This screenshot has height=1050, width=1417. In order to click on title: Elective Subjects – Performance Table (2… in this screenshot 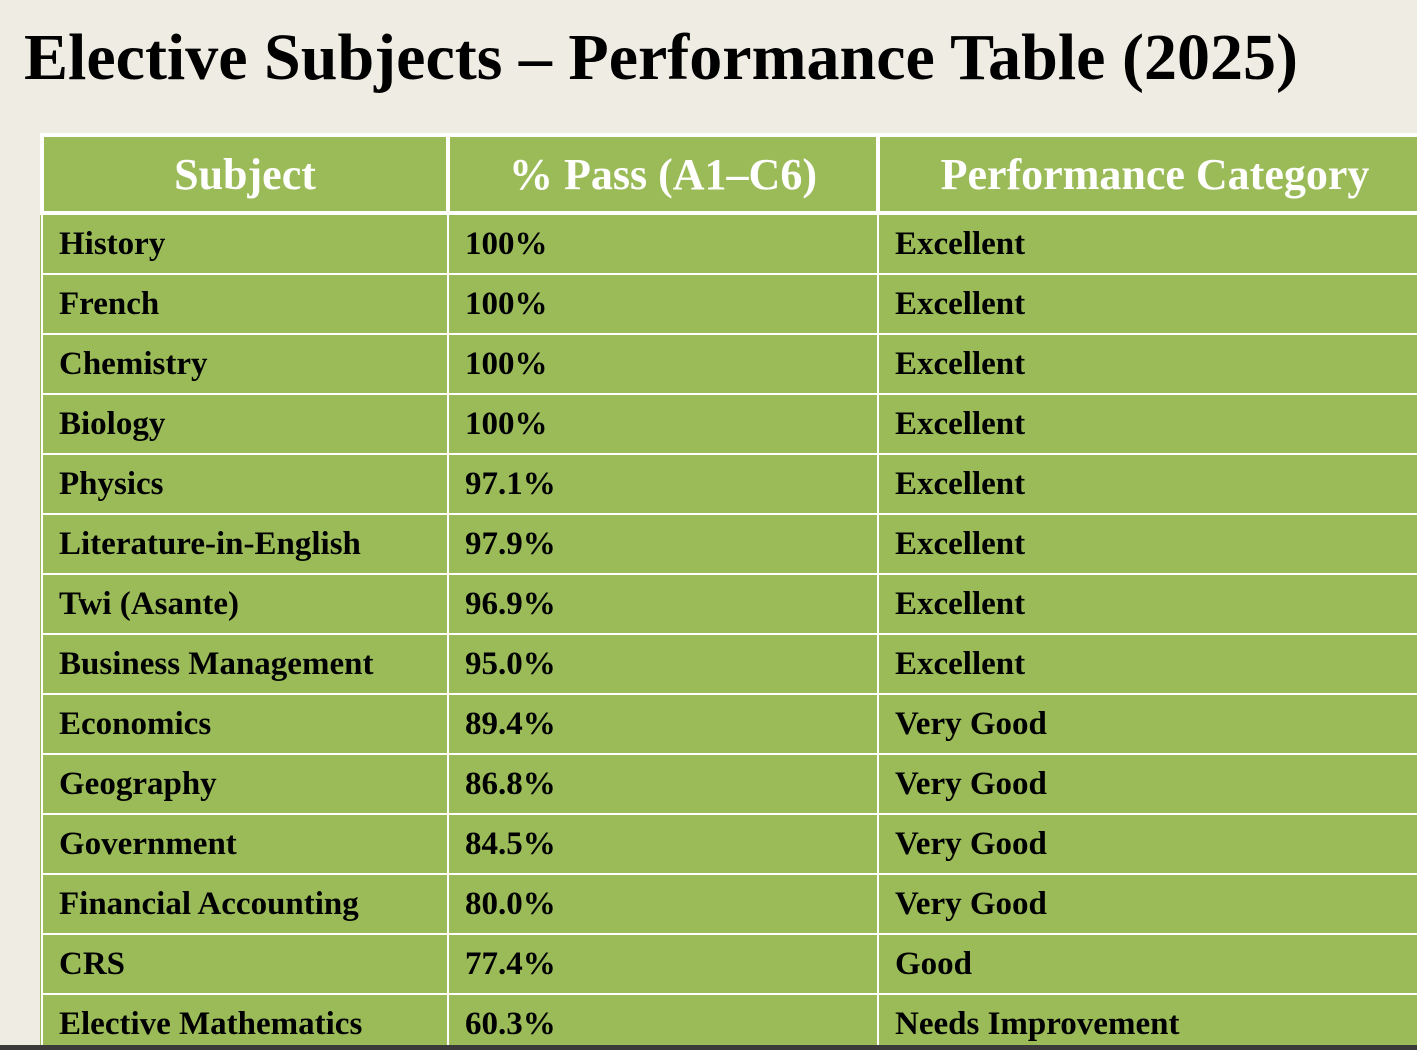, I will do `click(661, 57)`.